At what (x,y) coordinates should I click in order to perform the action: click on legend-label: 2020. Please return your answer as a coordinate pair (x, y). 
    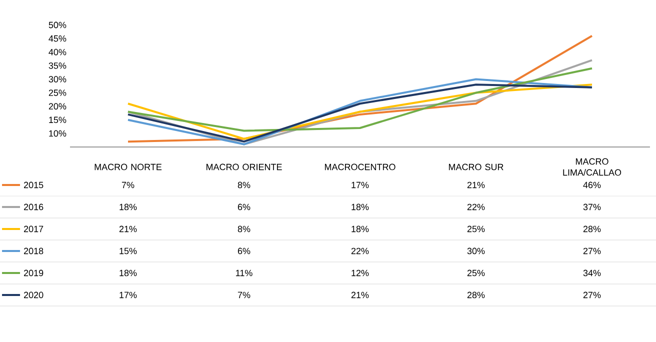
    Looking at the image, I should click on (34, 295).